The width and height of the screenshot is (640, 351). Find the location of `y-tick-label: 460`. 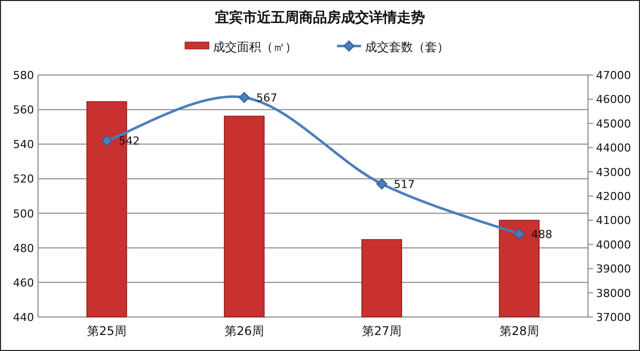

y-tick-label: 460 is located at coordinates (23, 283).